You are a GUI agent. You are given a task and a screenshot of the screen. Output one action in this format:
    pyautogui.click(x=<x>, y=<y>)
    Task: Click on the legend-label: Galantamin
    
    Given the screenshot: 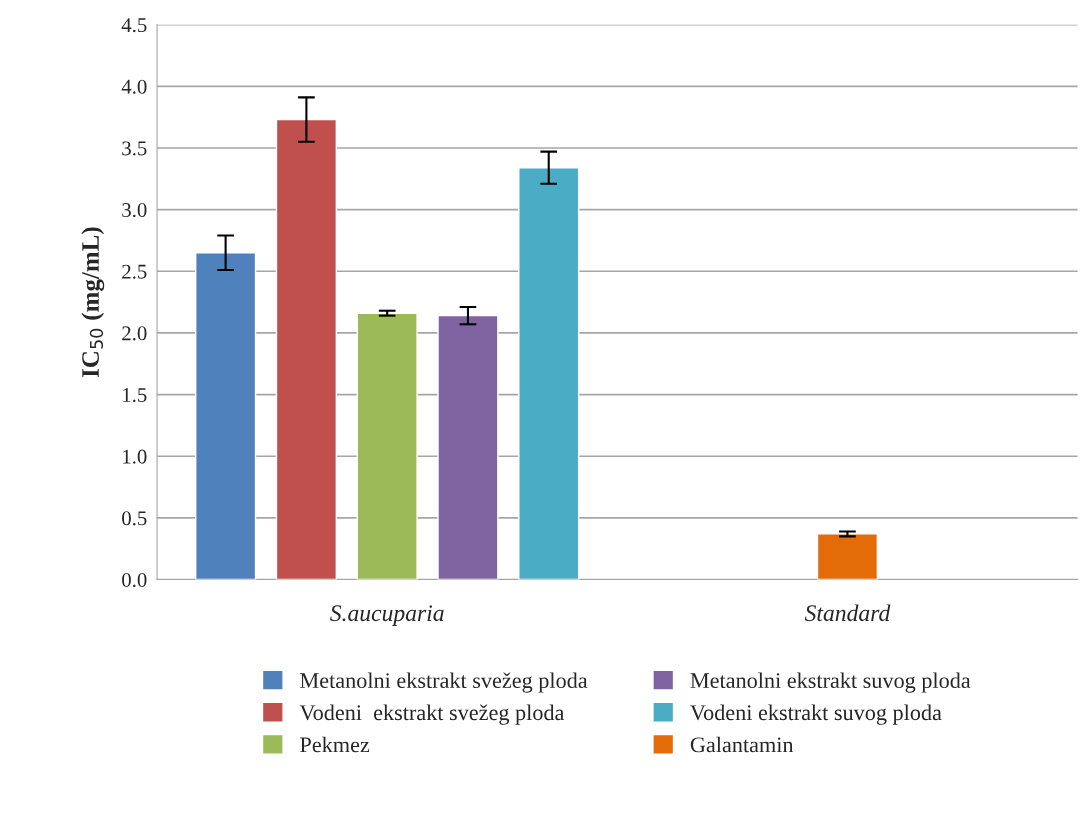 What is the action you would take?
    pyautogui.click(x=742, y=744)
    